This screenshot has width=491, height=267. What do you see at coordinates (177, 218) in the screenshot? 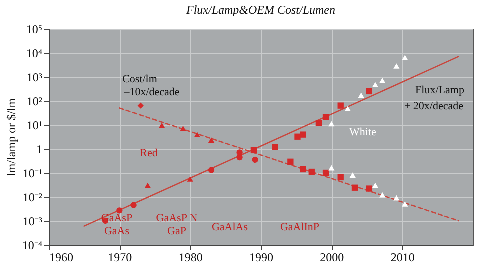
I see `annotation: GaAsP N` at bounding box center [177, 218].